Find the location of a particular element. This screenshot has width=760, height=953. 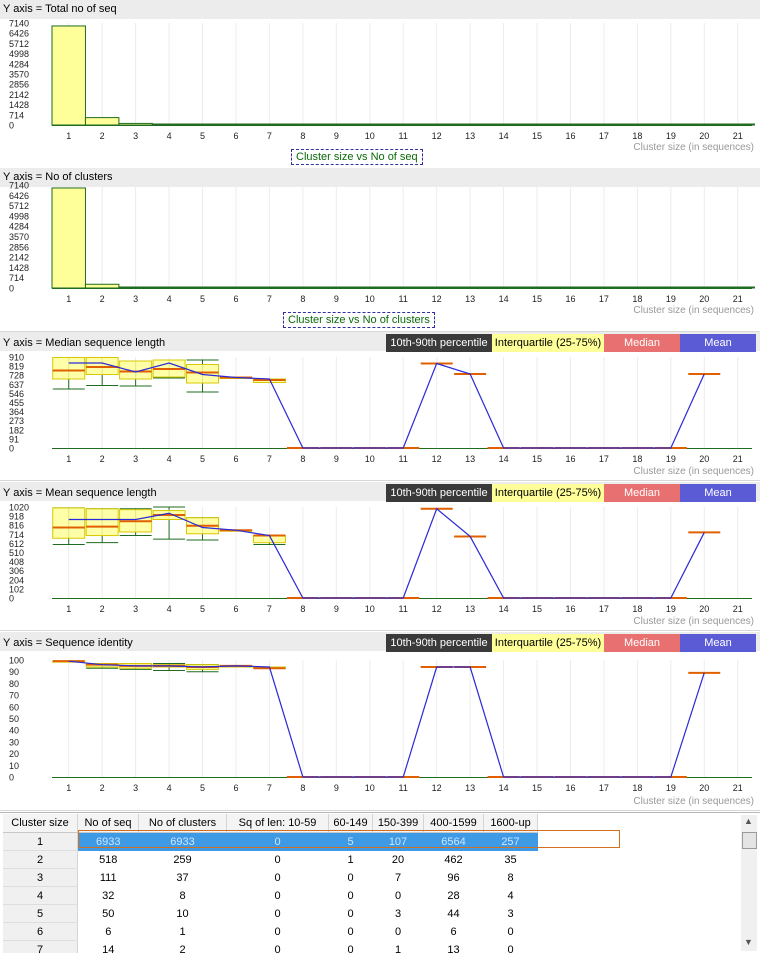

table-cell: 5 is located at coordinates (351, 842).